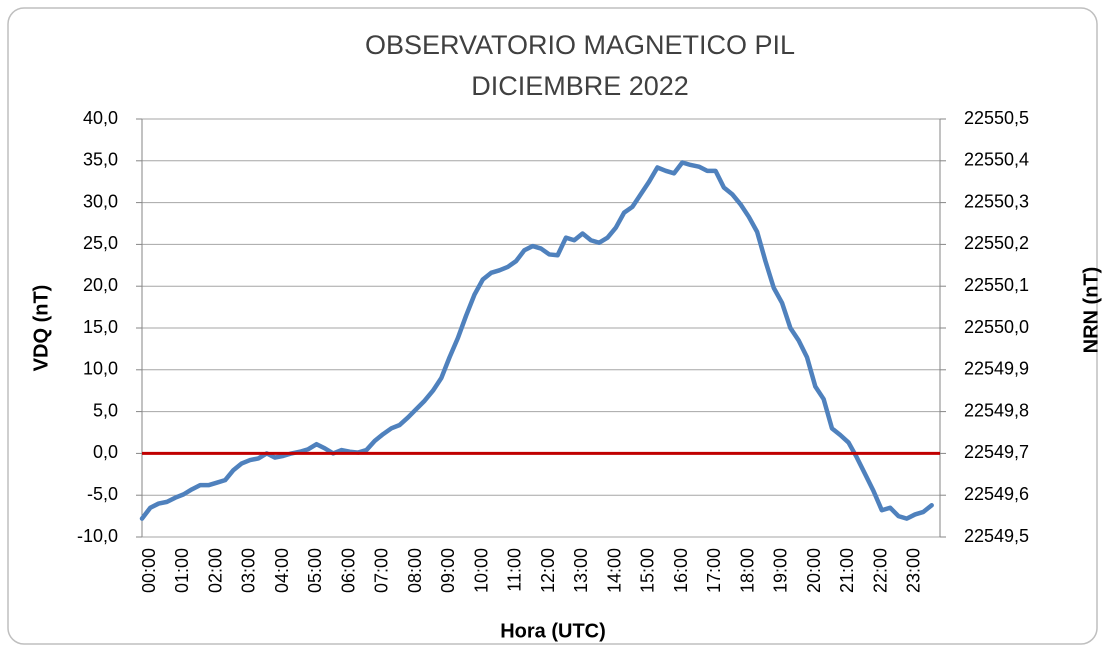  What do you see at coordinates (996, 410) in the screenshot?
I see `y2-tick-label: 22549,8` at bounding box center [996, 410].